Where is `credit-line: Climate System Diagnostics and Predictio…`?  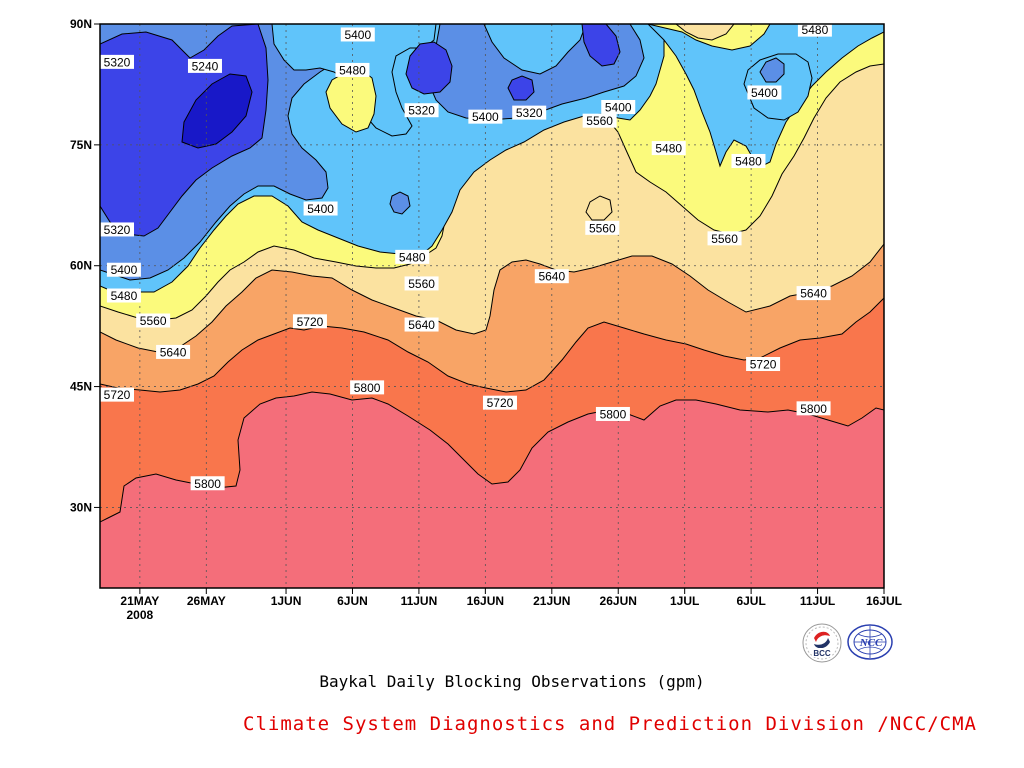
credit-line: Climate System Diagnostics and Predictio… is located at coordinates (610, 724).